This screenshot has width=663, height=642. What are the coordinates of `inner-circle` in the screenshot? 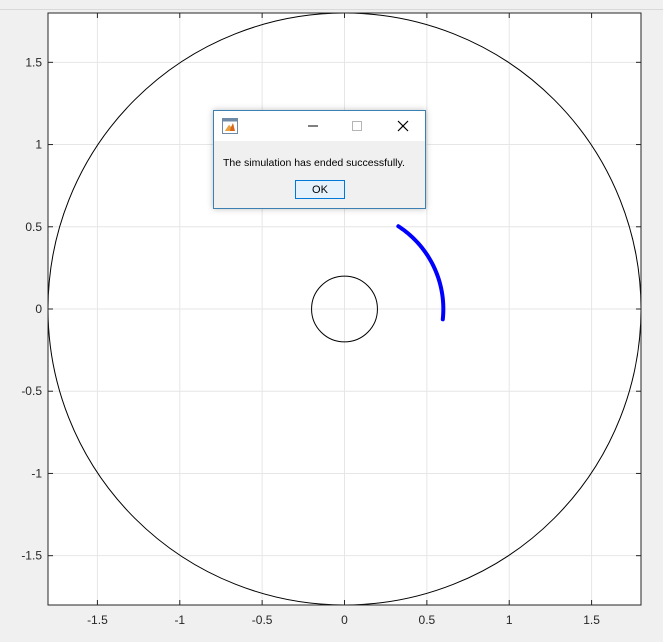 It's located at (344, 309).